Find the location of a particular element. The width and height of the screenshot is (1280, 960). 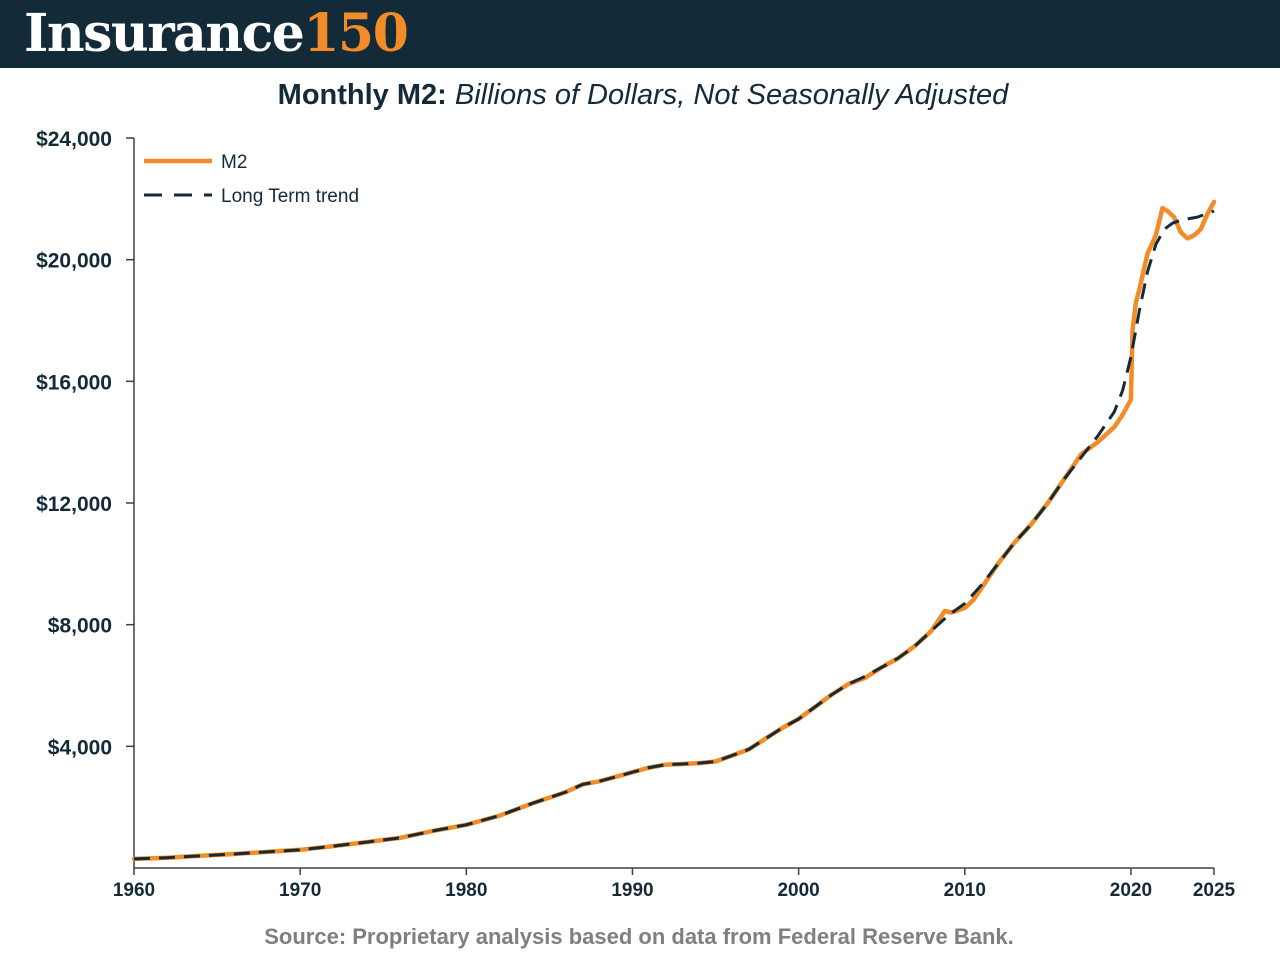

x-tick-label: 2020 is located at coordinates (1131, 890).